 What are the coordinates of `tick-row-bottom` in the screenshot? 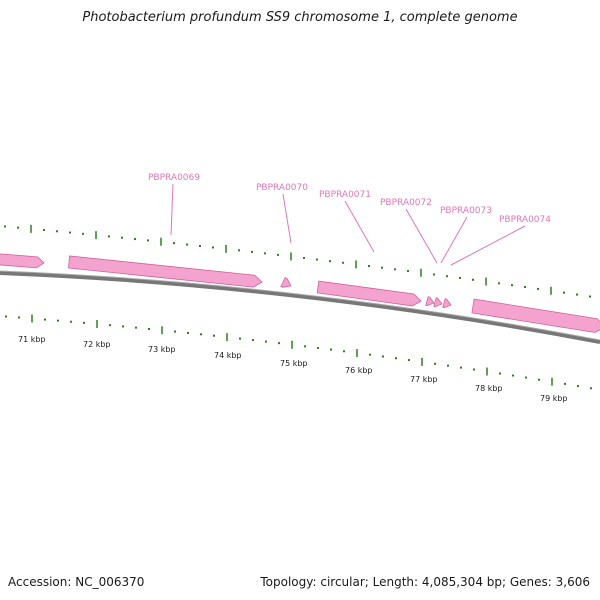 It's located at (298, 352).